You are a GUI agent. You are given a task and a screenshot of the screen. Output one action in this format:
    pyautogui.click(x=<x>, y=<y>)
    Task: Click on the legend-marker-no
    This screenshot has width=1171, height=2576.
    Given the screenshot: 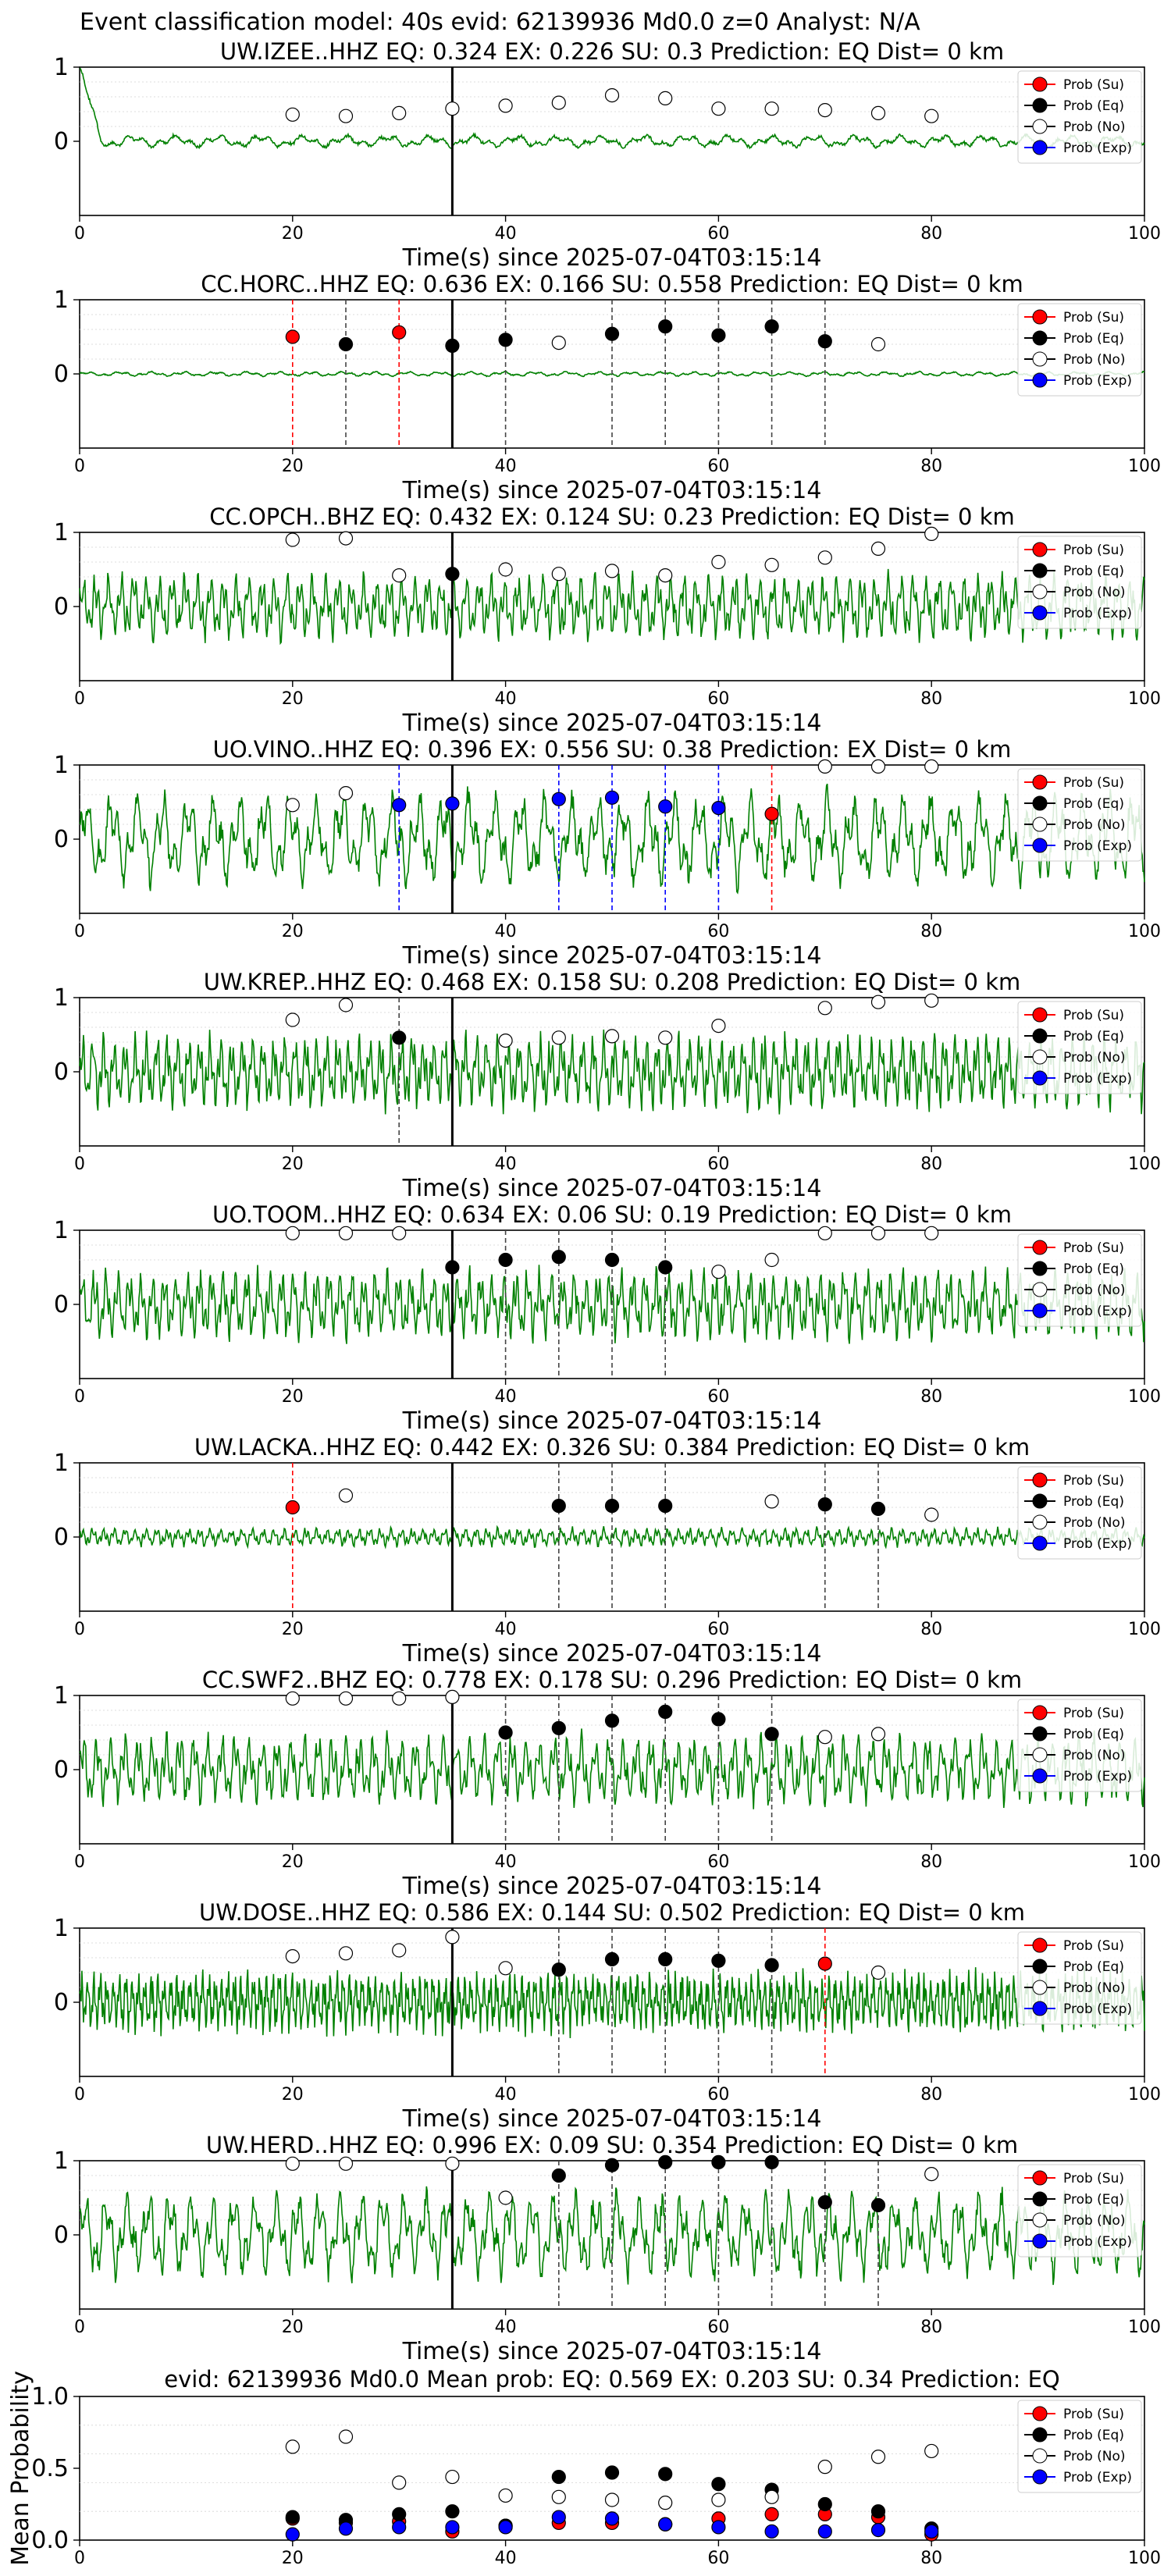 What is the action you would take?
    pyautogui.click(x=1040, y=824)
    